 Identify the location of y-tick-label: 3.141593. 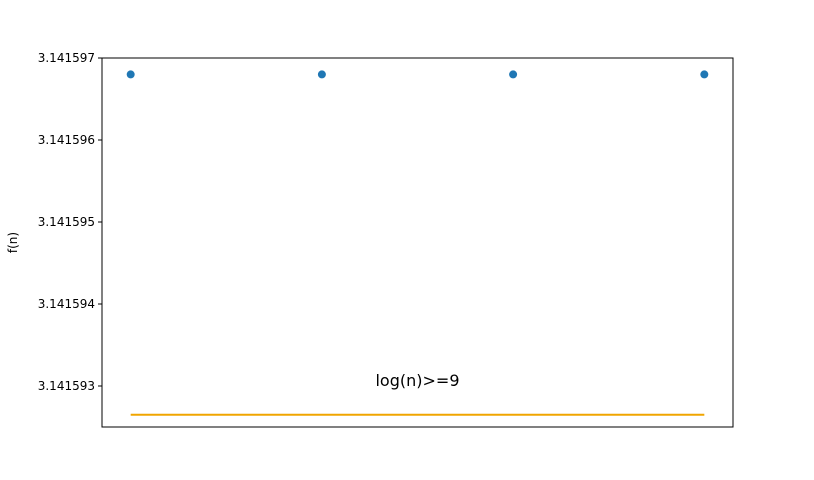
(66, 386).